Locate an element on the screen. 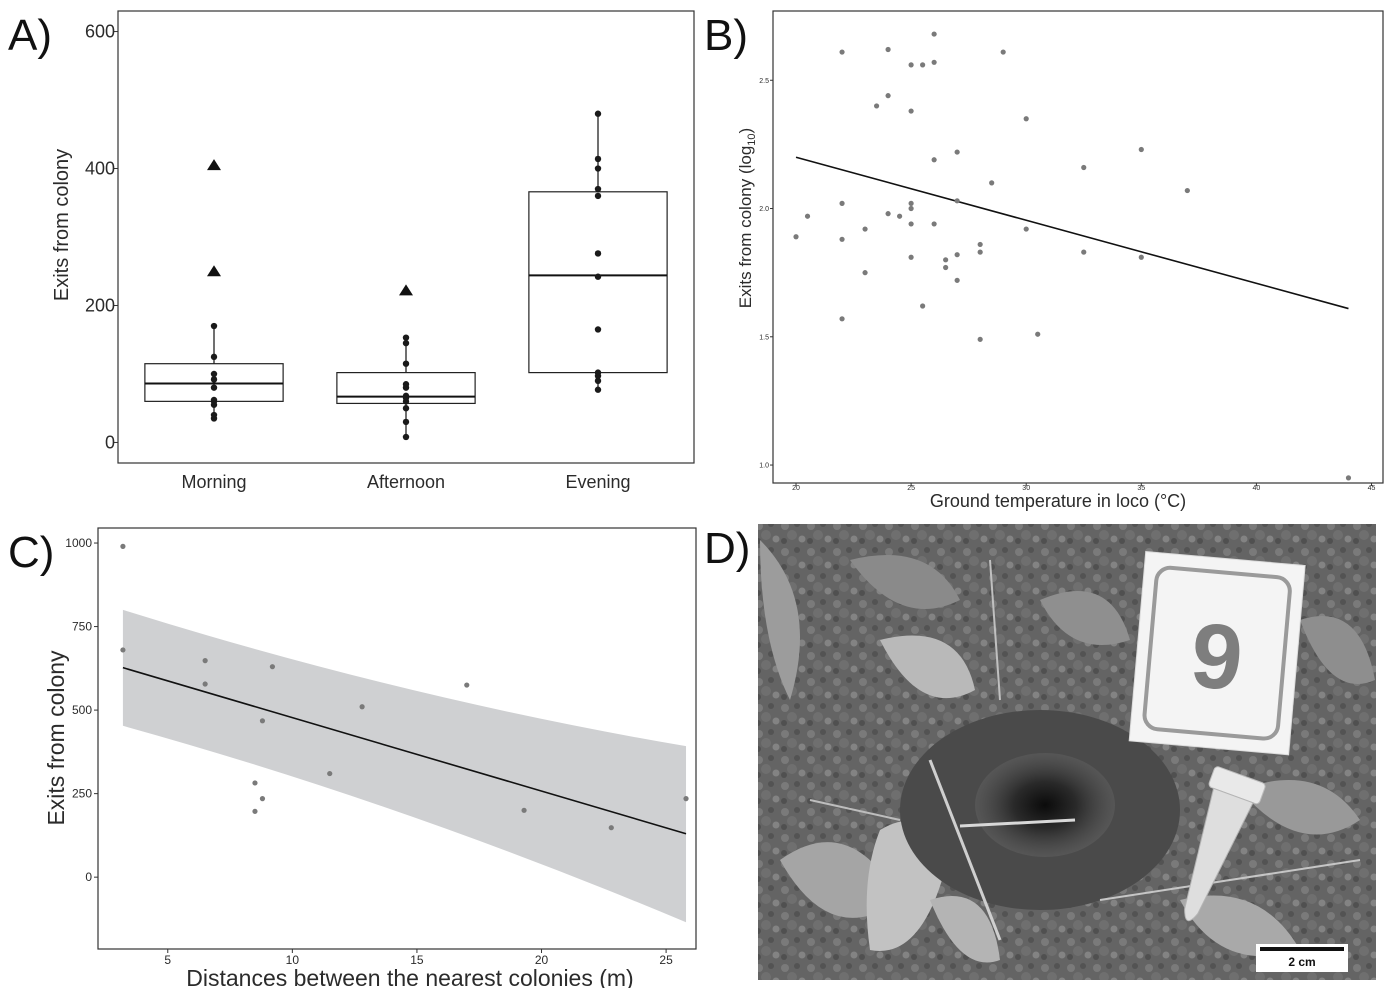 The image size is (1390, 988). y-tick-label: 1.0 is located at coordinates (764, 466).